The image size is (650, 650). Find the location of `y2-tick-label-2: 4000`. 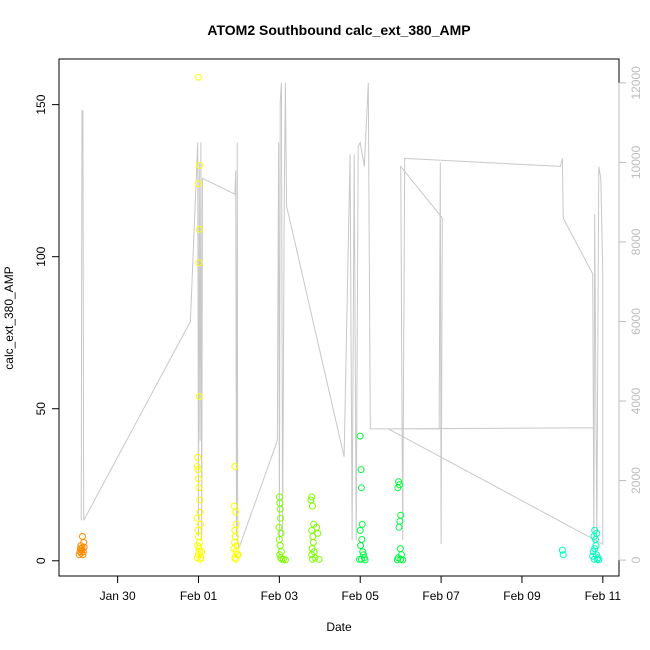

y2-tick-label-2: 4000 is located at coordinates (636, 400).